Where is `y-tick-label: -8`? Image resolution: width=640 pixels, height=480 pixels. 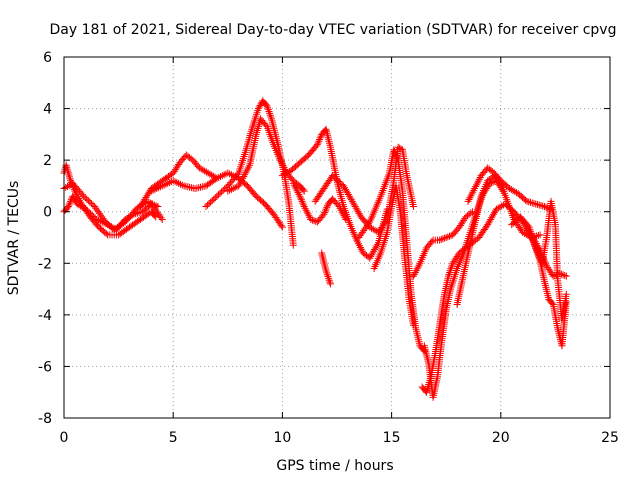 y-tick-label: -8 is located at coordinates (45, 419).